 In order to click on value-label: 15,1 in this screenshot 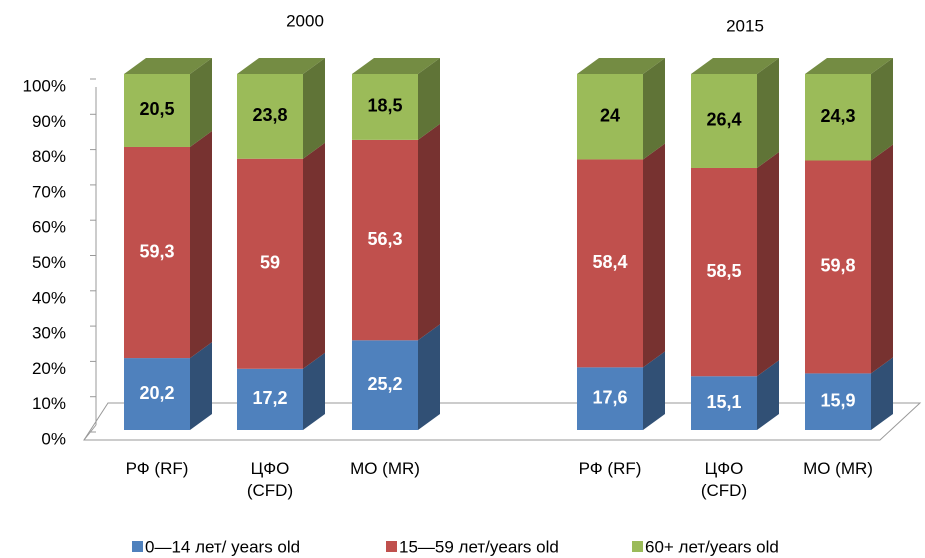, I will do `click(723, 402)`.